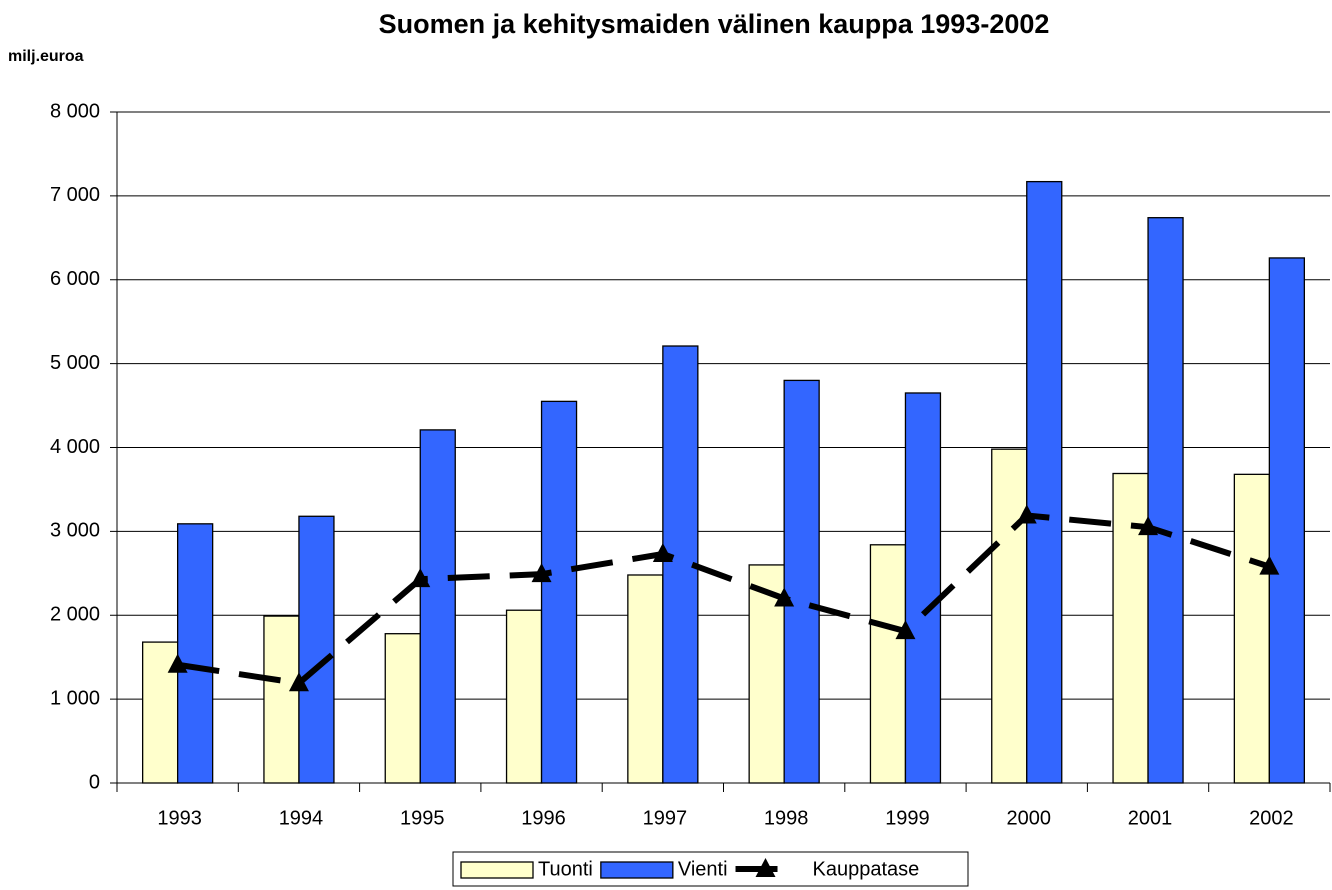  I want to click on y-tick-label: 8 000, so click(75, 111).